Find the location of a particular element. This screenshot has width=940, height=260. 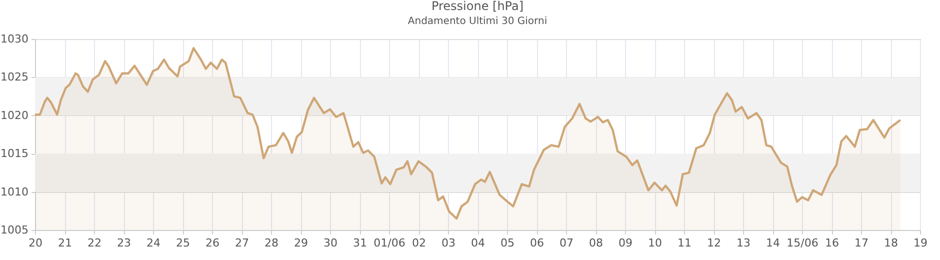

x-tick-label: 11 is located at coordinates (685, 243).